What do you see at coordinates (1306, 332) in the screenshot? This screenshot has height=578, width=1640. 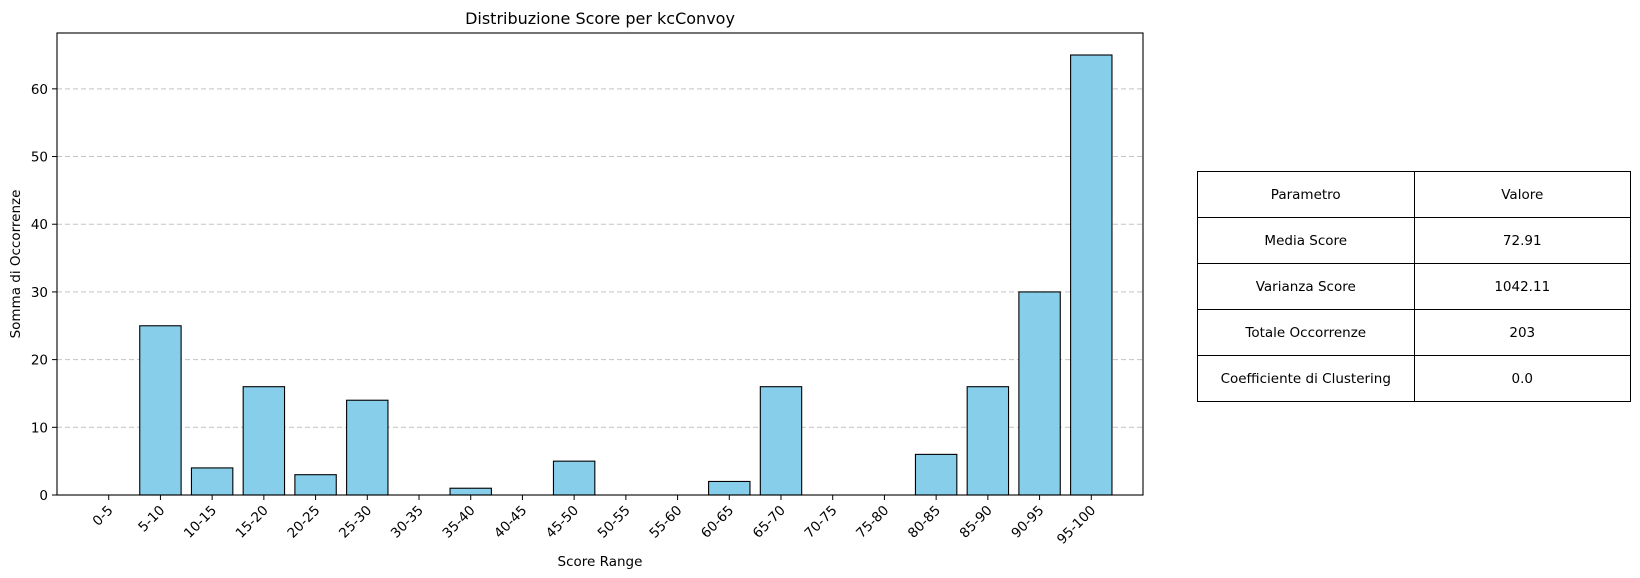 I see `table-cell: Totale Occorrenze` at bounding box center [1306, 332].